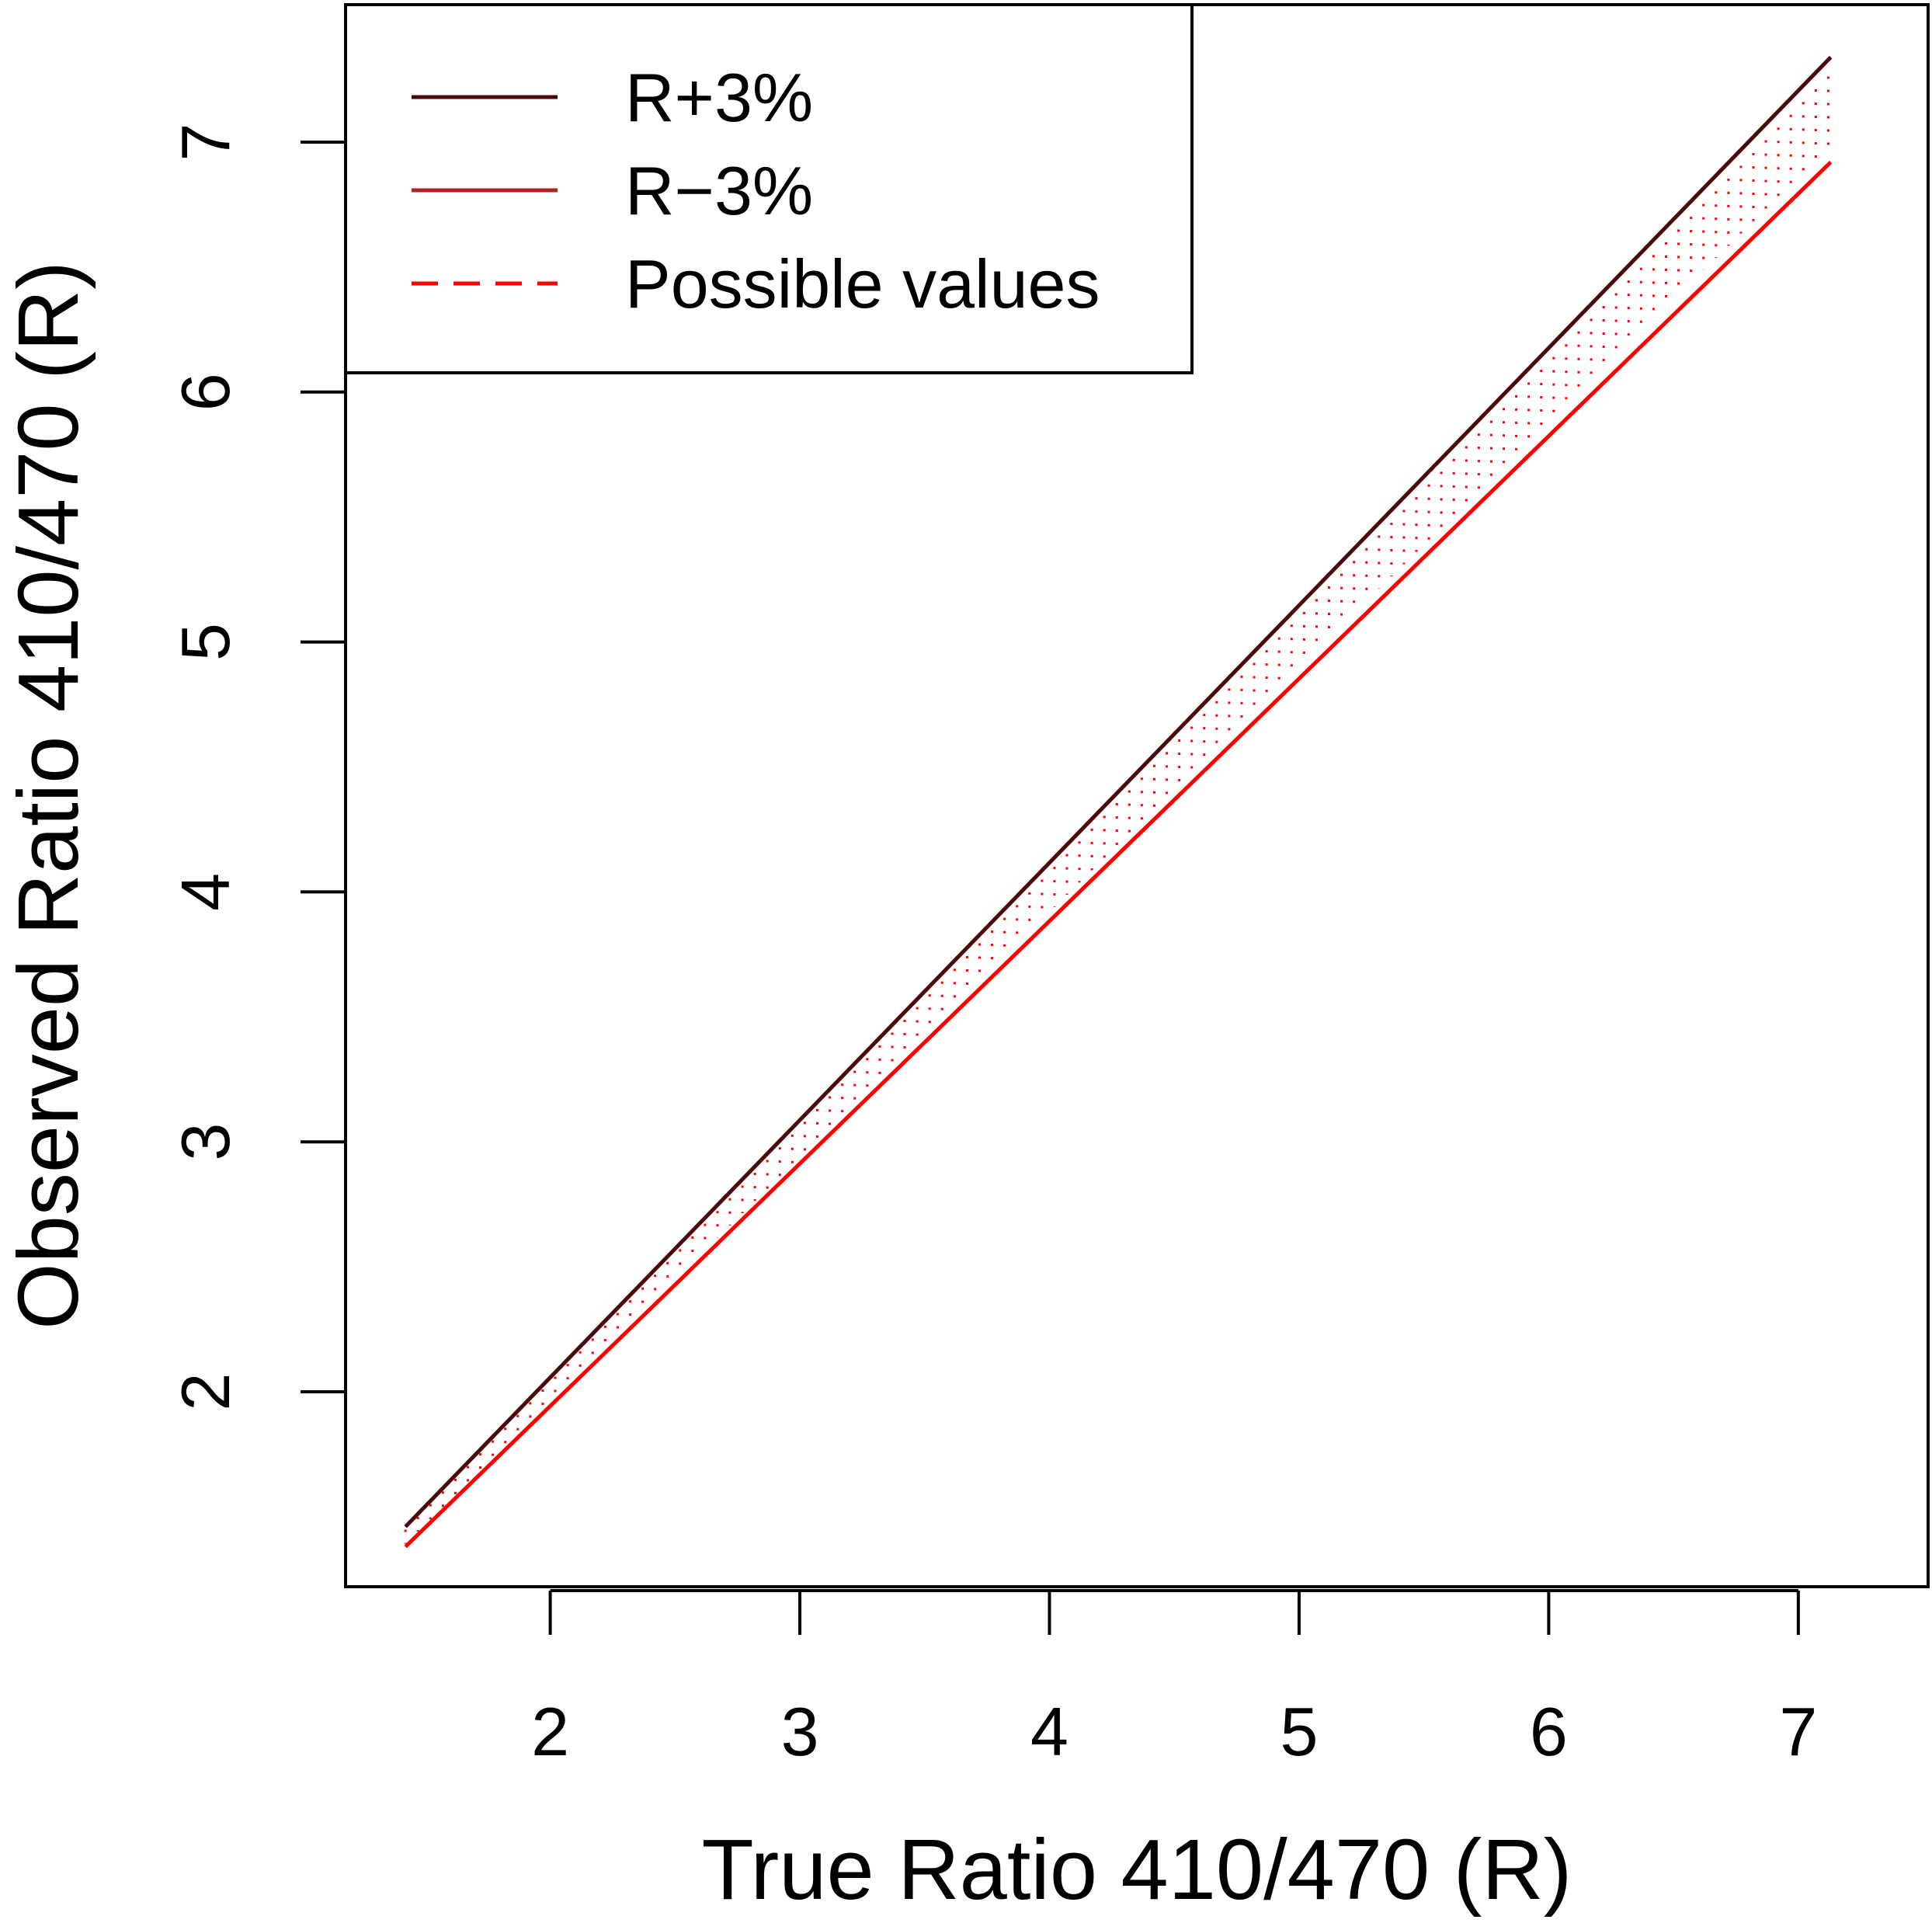 The height and width of the screenshot is (1930, 1932). I want to click on legend-label: R+3%, so click(719, 97).